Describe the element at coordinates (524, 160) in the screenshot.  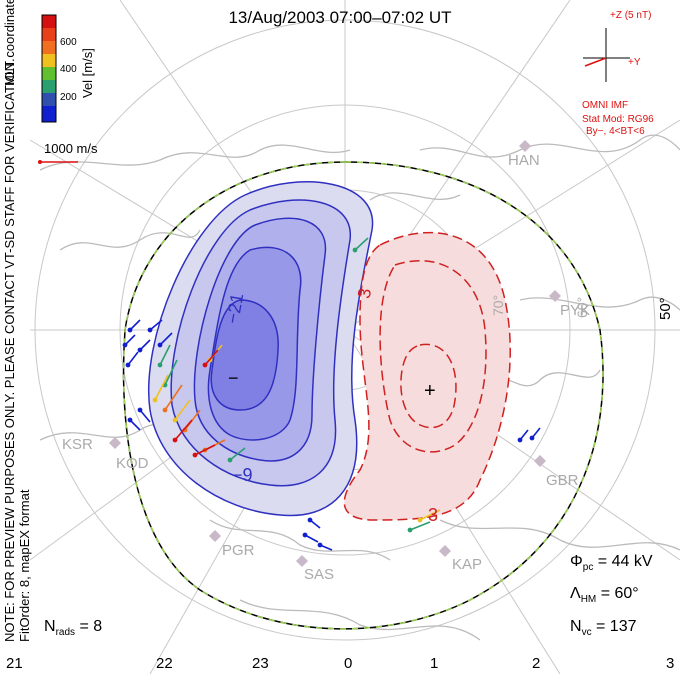
I see `station-label-han: HAN` at that location.